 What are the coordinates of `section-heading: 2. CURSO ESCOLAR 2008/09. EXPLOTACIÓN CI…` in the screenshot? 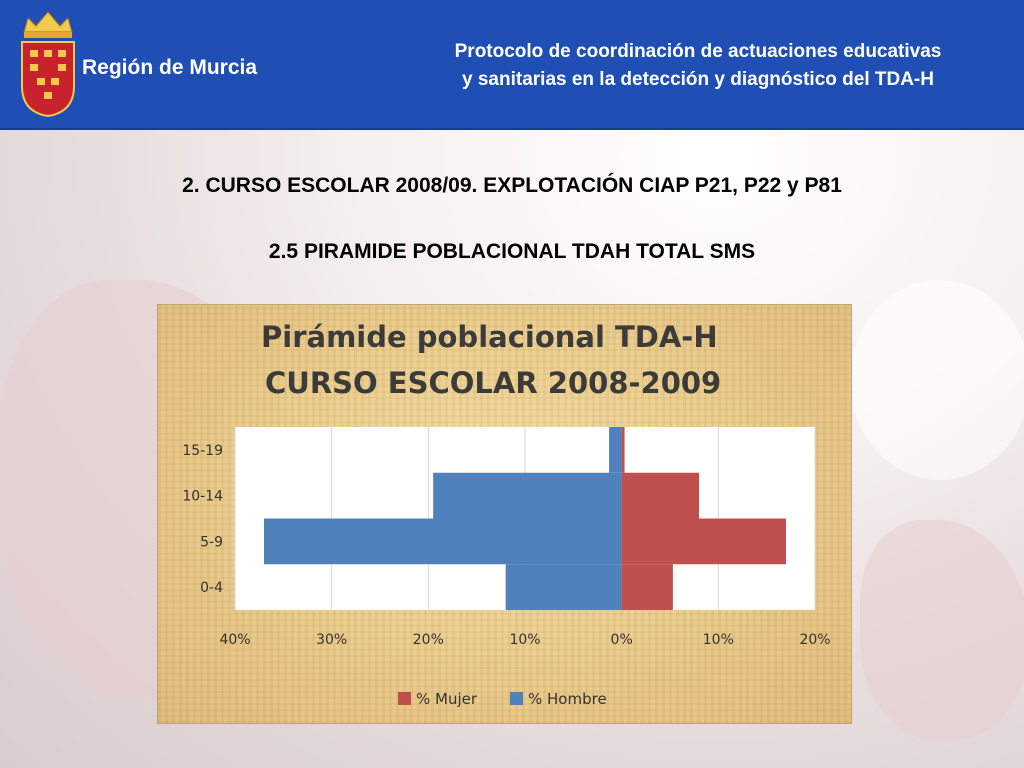 It's located at (512, 185).